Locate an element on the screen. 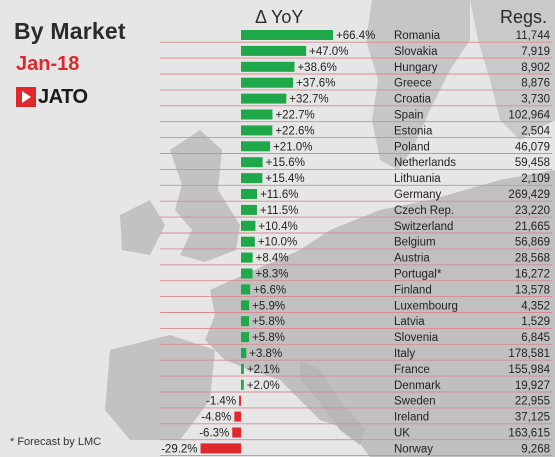 This screenshot has height=457, width=555. yoy-data-label: +6.6% is located at coordinates (269, 290).